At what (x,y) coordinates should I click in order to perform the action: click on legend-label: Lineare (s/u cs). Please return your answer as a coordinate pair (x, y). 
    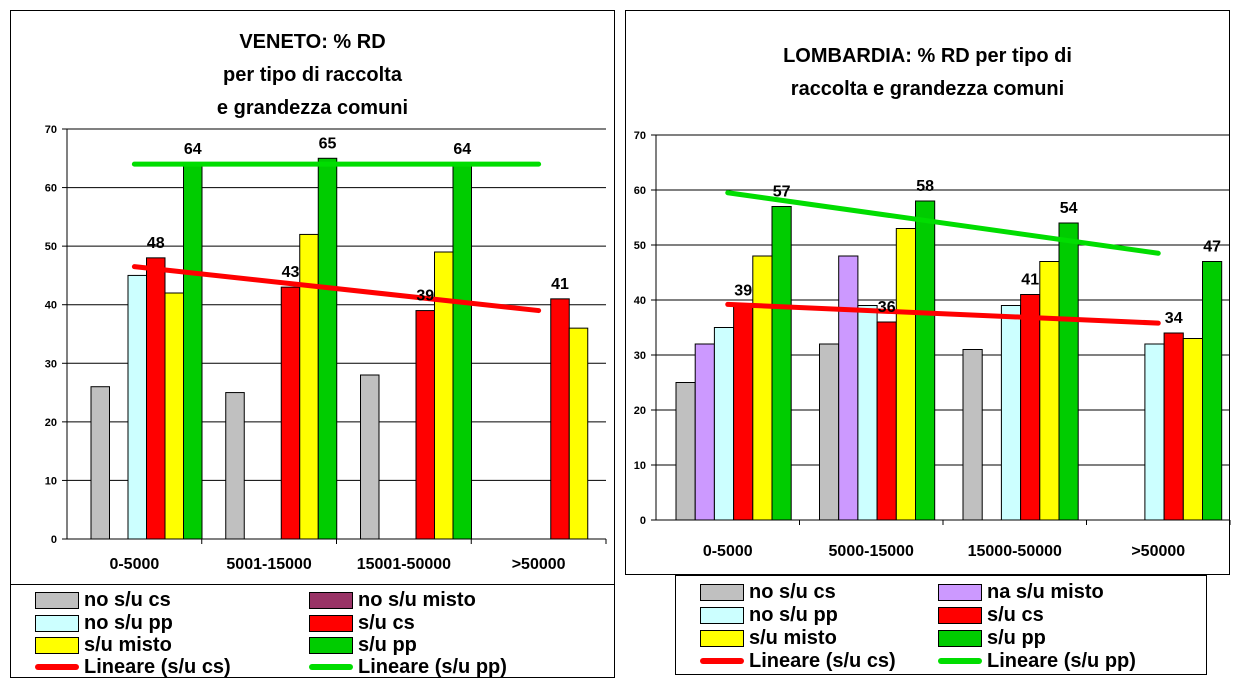
    Looking at the image, I should click on (822, 660).